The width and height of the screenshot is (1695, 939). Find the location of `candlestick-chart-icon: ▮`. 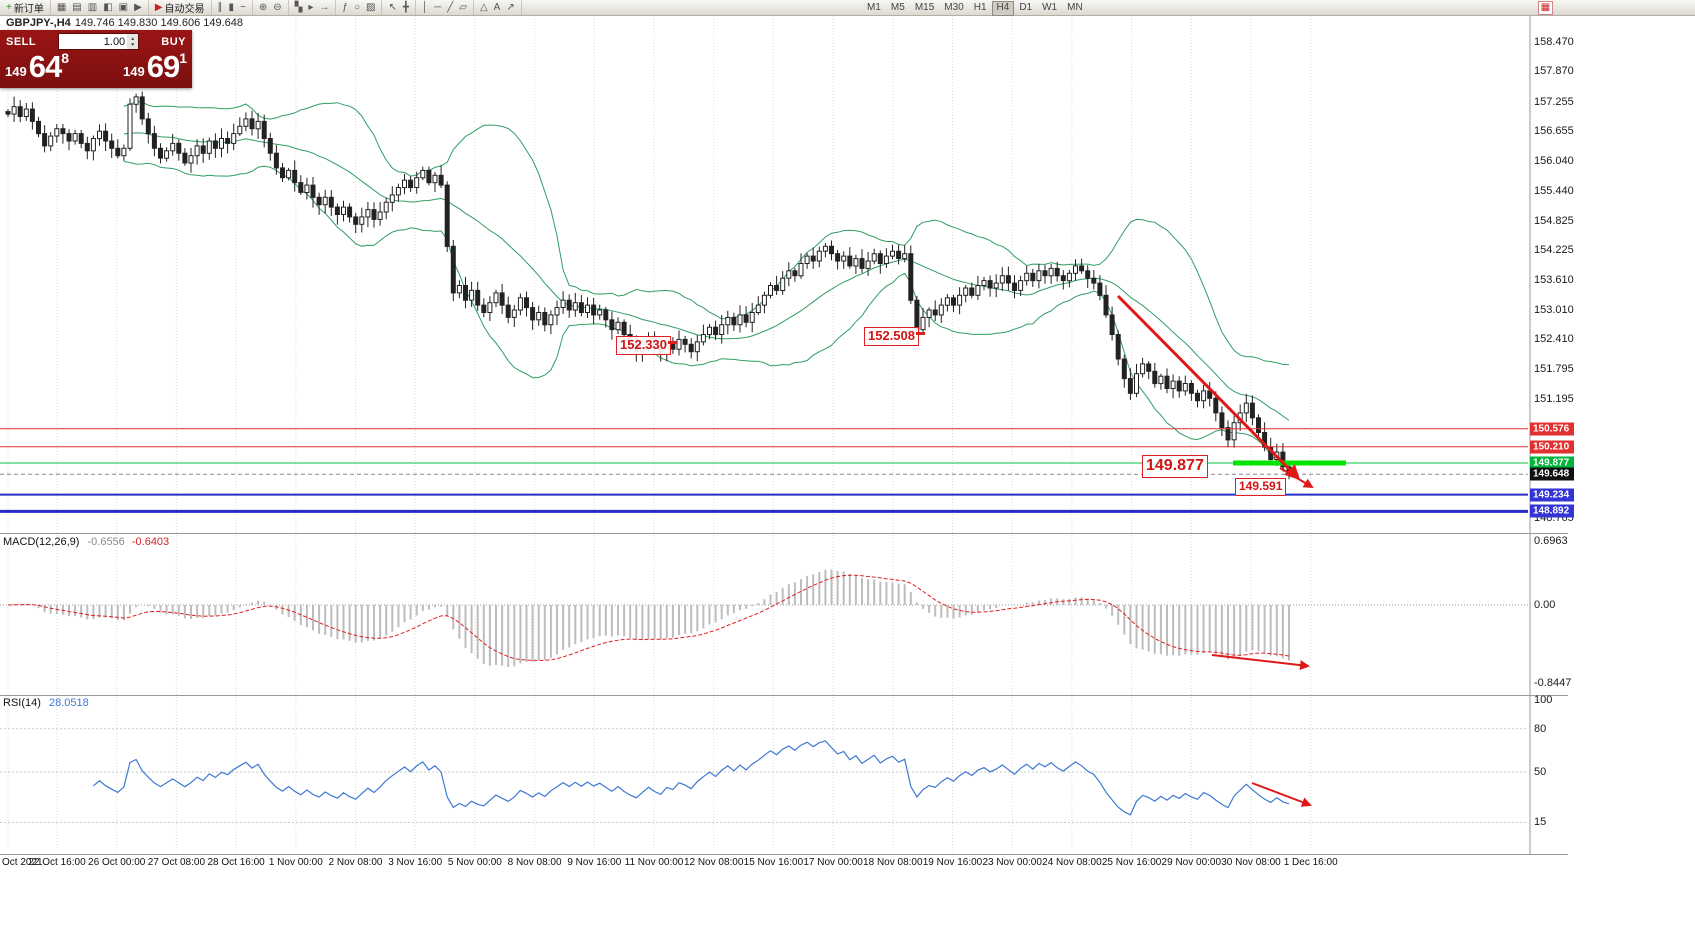

candlestick-chart-icon: ▮ is located at coordinates (232, 7).